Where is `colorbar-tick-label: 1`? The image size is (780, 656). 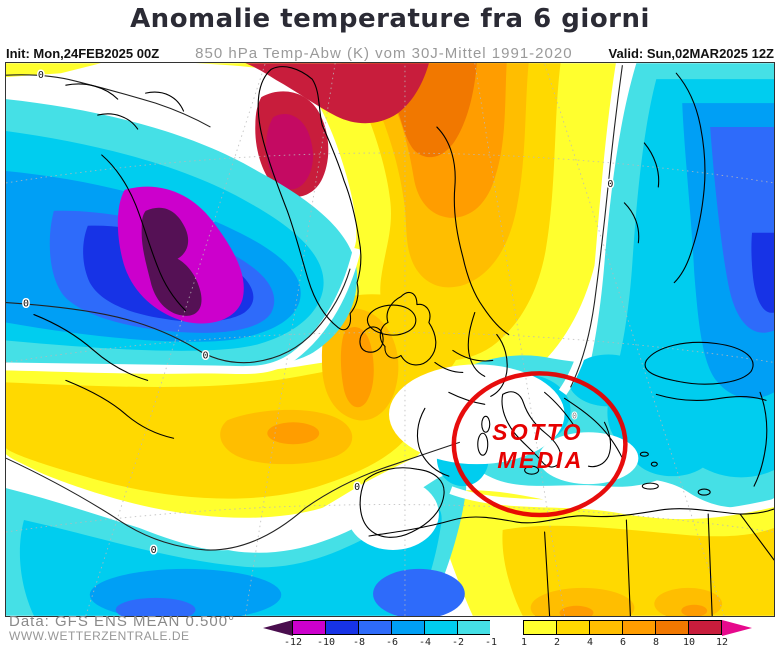
colorbar-tick-label: 1 is located at coordinates (524, 642).